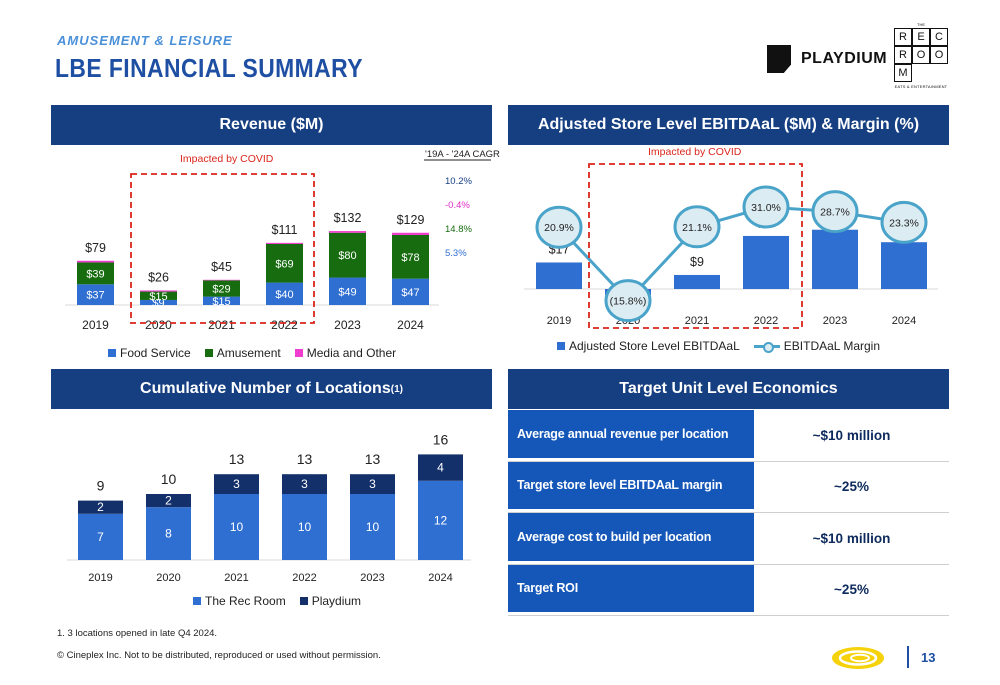 This screenshot has height=685, width=1000. I want to click on table-row: Target ROI ~25%, so click(728, 590).